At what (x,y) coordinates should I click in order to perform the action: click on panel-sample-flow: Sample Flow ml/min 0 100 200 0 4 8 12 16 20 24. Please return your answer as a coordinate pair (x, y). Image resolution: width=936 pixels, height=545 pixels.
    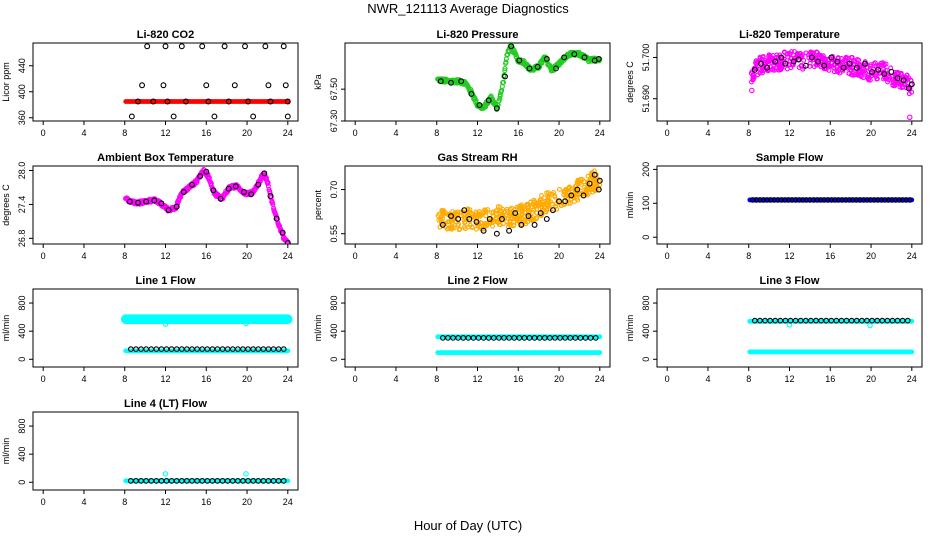
    Looking at the image, I should click on (774, 206).